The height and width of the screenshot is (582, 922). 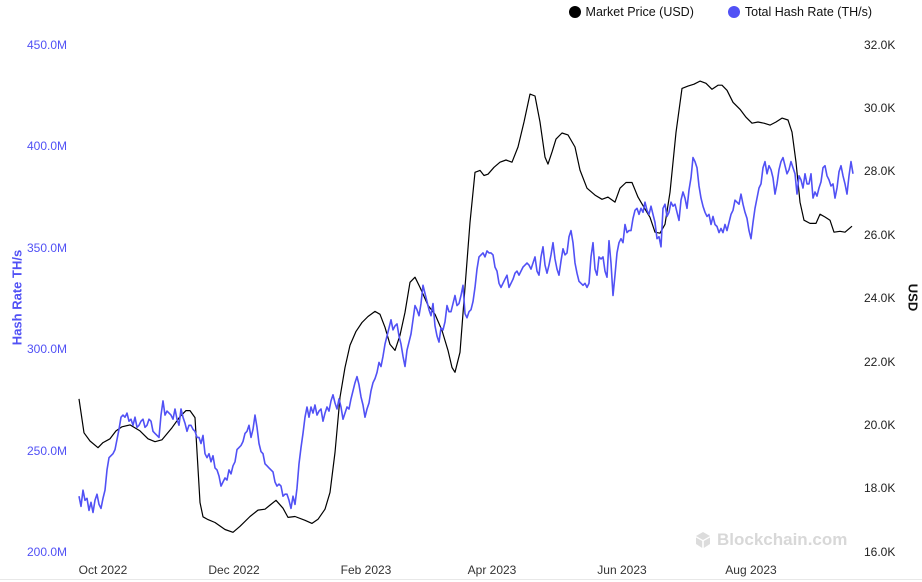 What do you see at coordinates (782, 539) in the screenshot?
I see `watermark-text: Blockchain.com` at bounding box center [782, 539].